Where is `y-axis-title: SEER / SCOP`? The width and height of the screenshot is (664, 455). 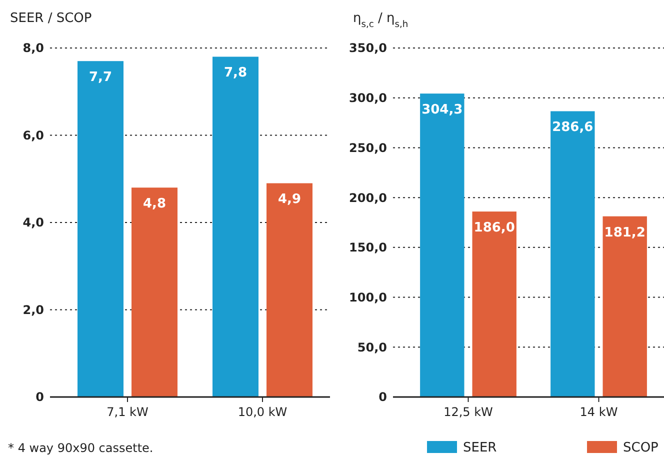
y-axis-title: SEER / SCOP is located at coordinates (51, 18).